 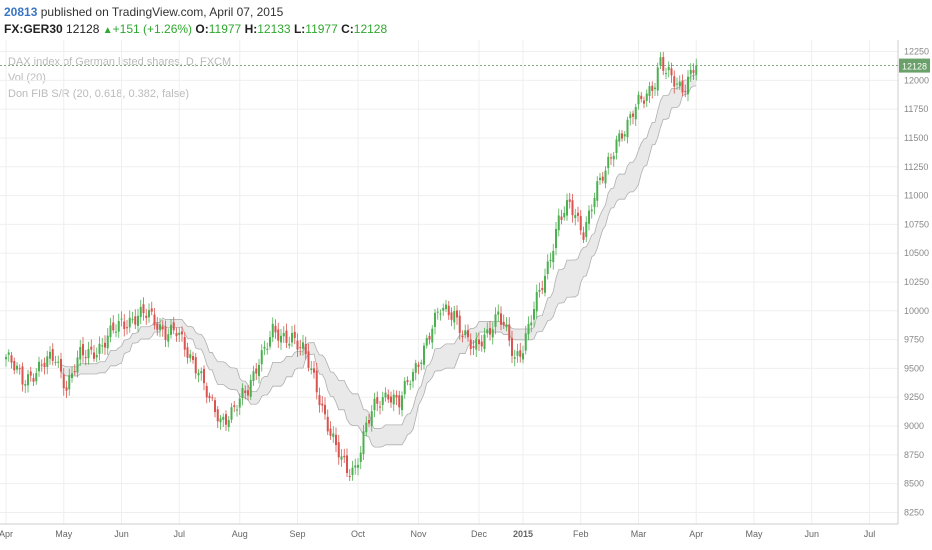 What do you see at coordinates (914, 484) in the screenshot?
I see `y-tick-label: 8500` at bounding box center [914, 484].